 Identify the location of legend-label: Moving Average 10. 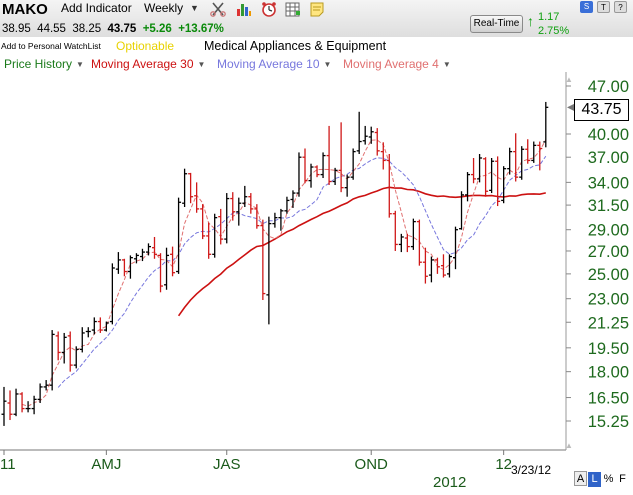
(268, 64).